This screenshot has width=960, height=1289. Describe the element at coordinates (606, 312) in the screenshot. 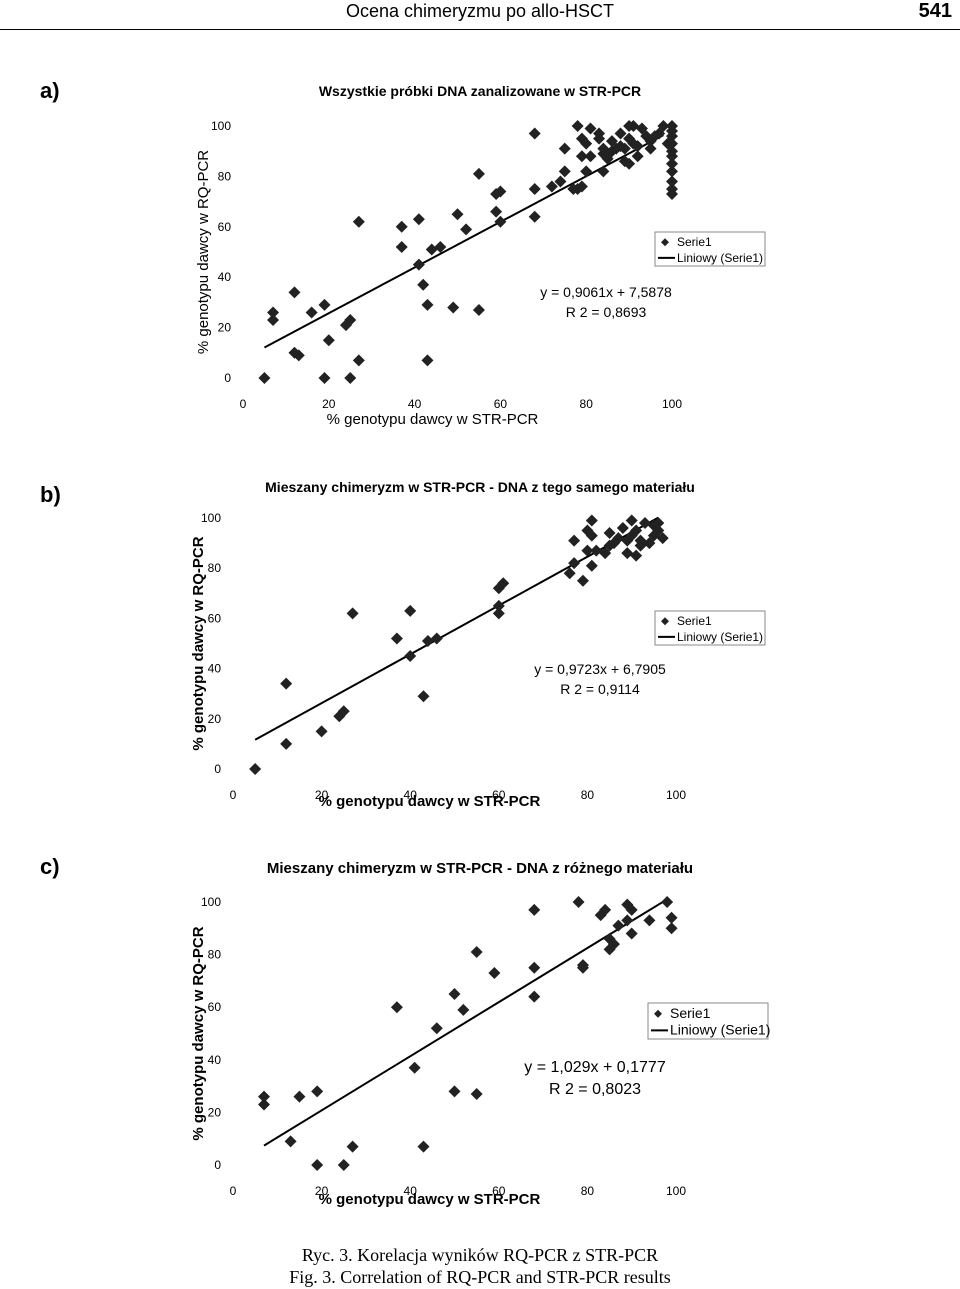

I see `r-squared-label: R 2 = 0,8693` at that location.